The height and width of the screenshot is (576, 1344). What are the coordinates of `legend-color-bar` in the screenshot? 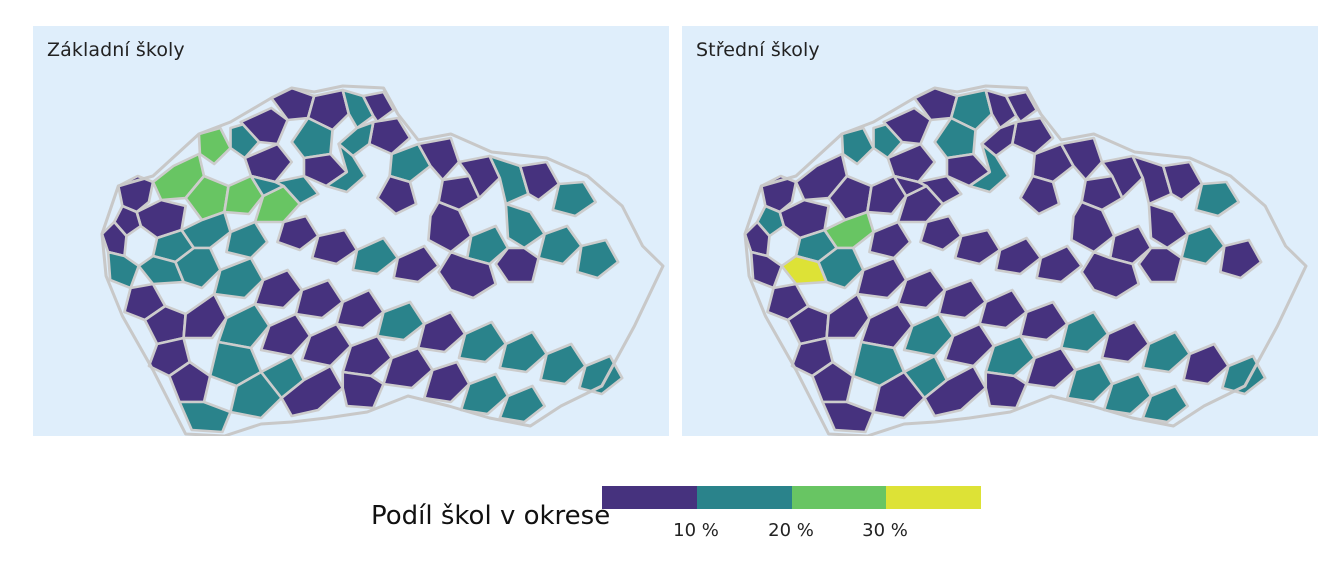 It's located at (791, 497).